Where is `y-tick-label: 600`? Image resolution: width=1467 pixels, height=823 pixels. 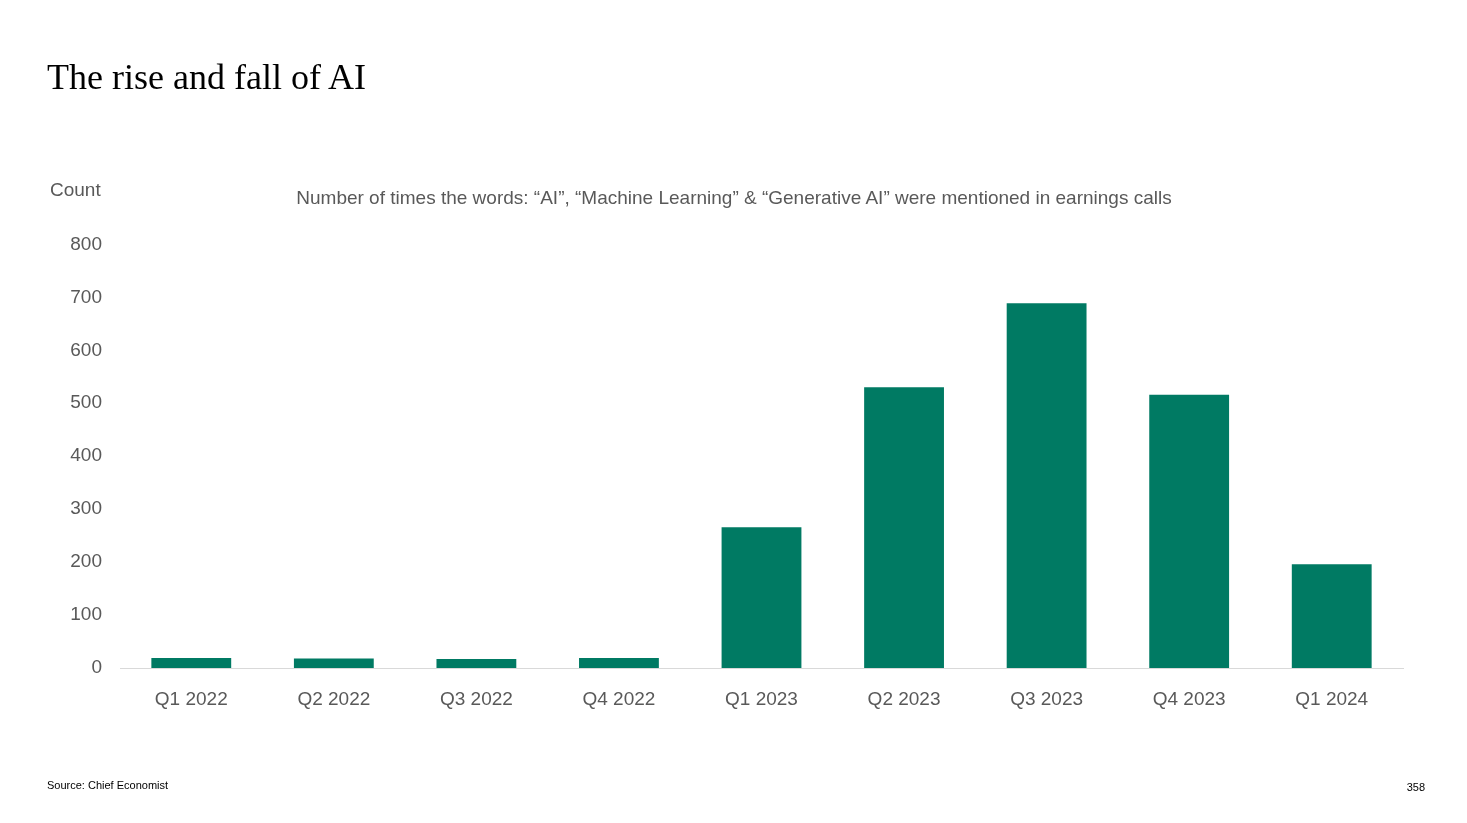
y-tick-label: 600 is located at coordinates (86, 349).